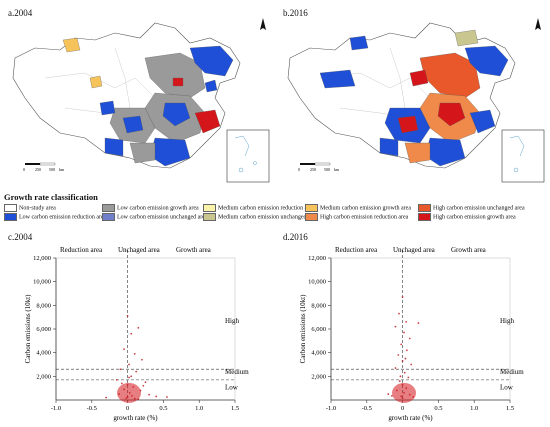  I want to click on level-label: Low, so click(507, 387).